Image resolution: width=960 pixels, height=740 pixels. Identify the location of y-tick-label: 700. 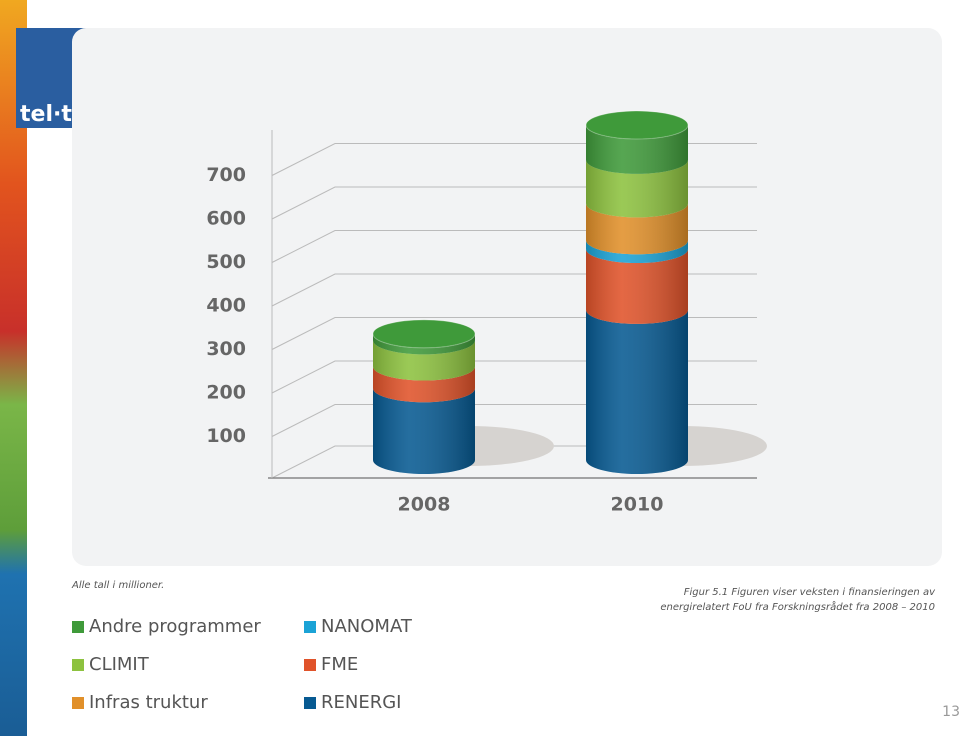
(226, 175).